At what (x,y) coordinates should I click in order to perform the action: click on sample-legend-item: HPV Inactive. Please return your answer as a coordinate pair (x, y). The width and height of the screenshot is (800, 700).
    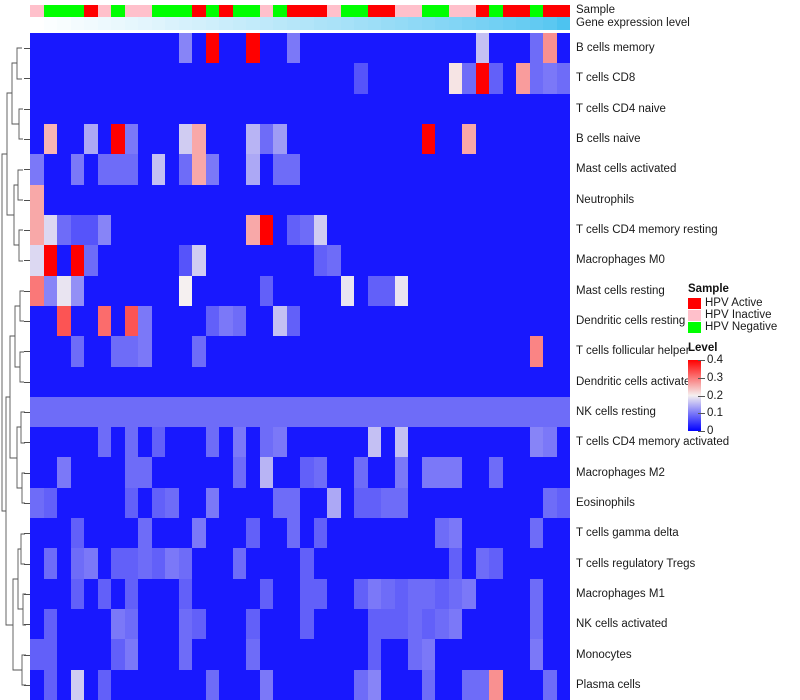
    Looking at the image, I should click on (744, 315).